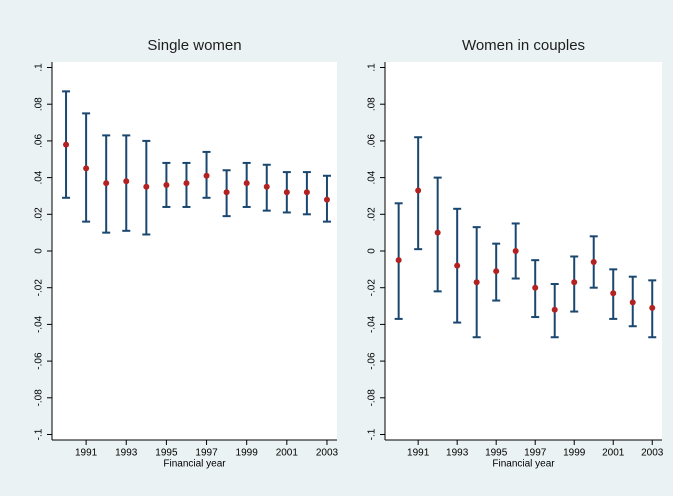 The width and height of the screenshot is (673, 496). What do you see at coordinates (194, 45) in the screenshot?
I see `chart-title: Single women` at bounding box center [194, 45].